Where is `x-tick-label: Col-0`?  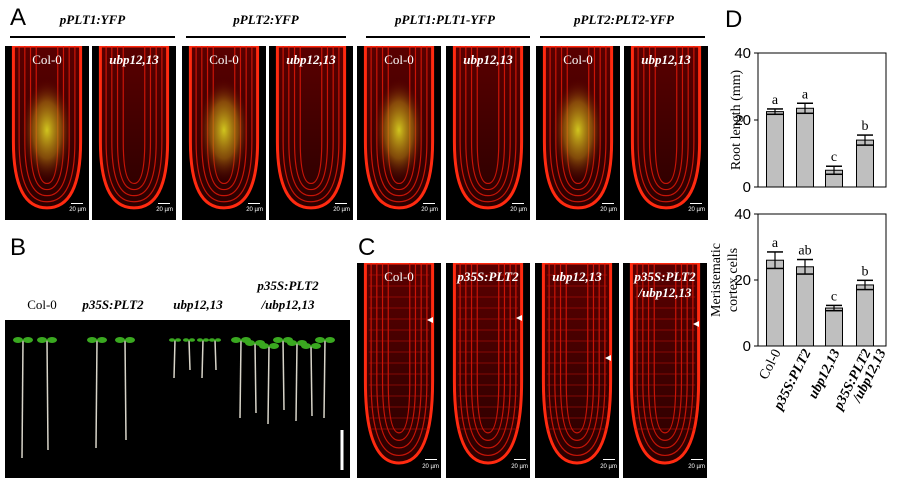
x-tick-label: Col-0 is located at coordinates (771, 364).